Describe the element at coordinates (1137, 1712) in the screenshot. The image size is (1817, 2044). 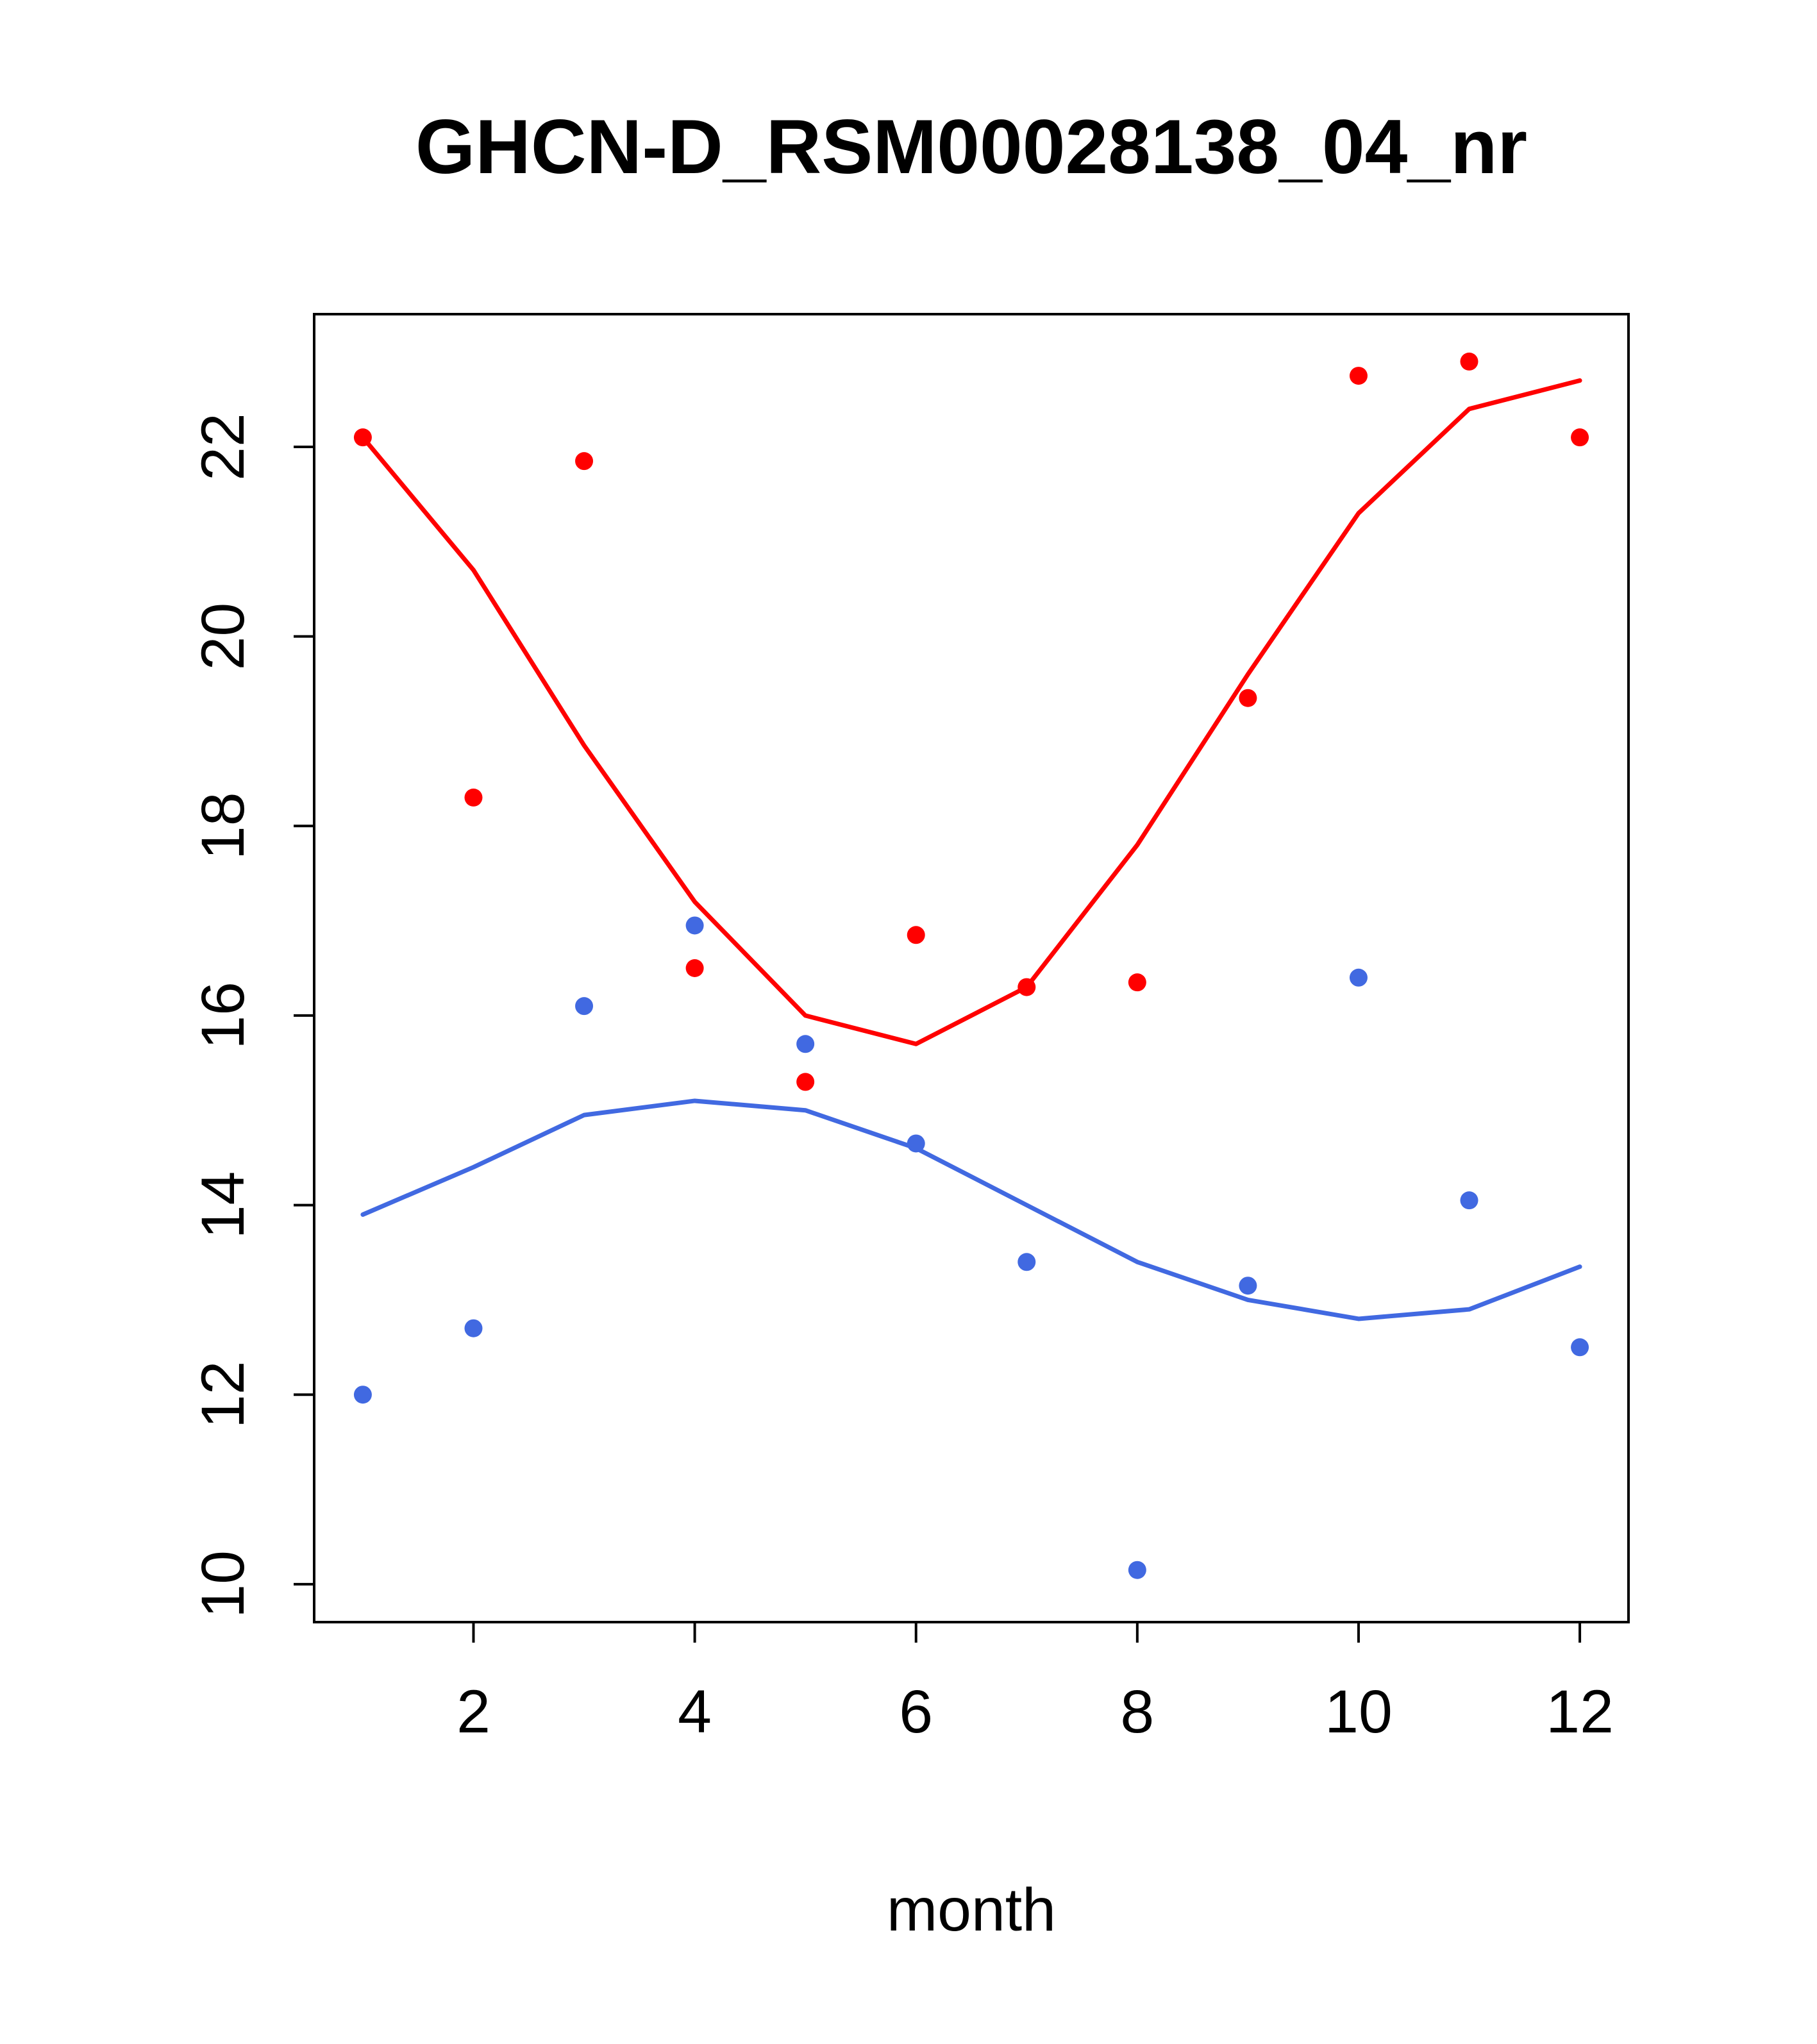
I see `x-tick-label: 8` at that location.